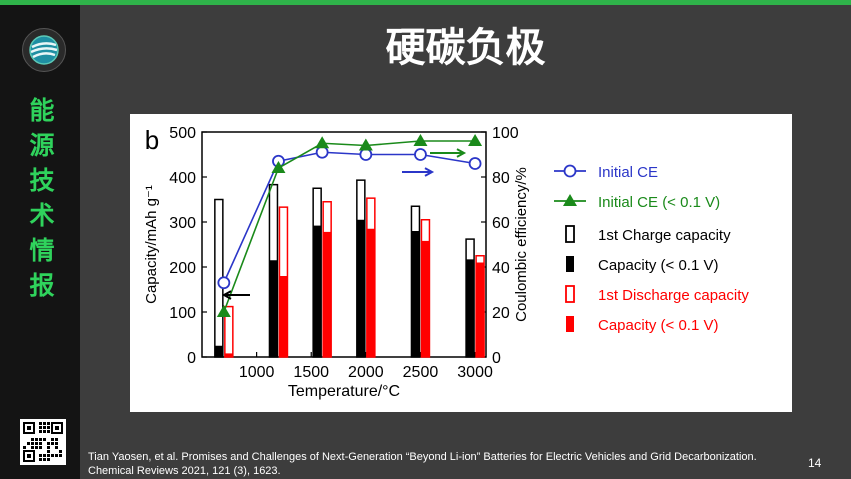  What do you see at coordinates (501, 268) in the screenshot?
I see `y-right-tick-label: 40` at bounding box center [501, 268].